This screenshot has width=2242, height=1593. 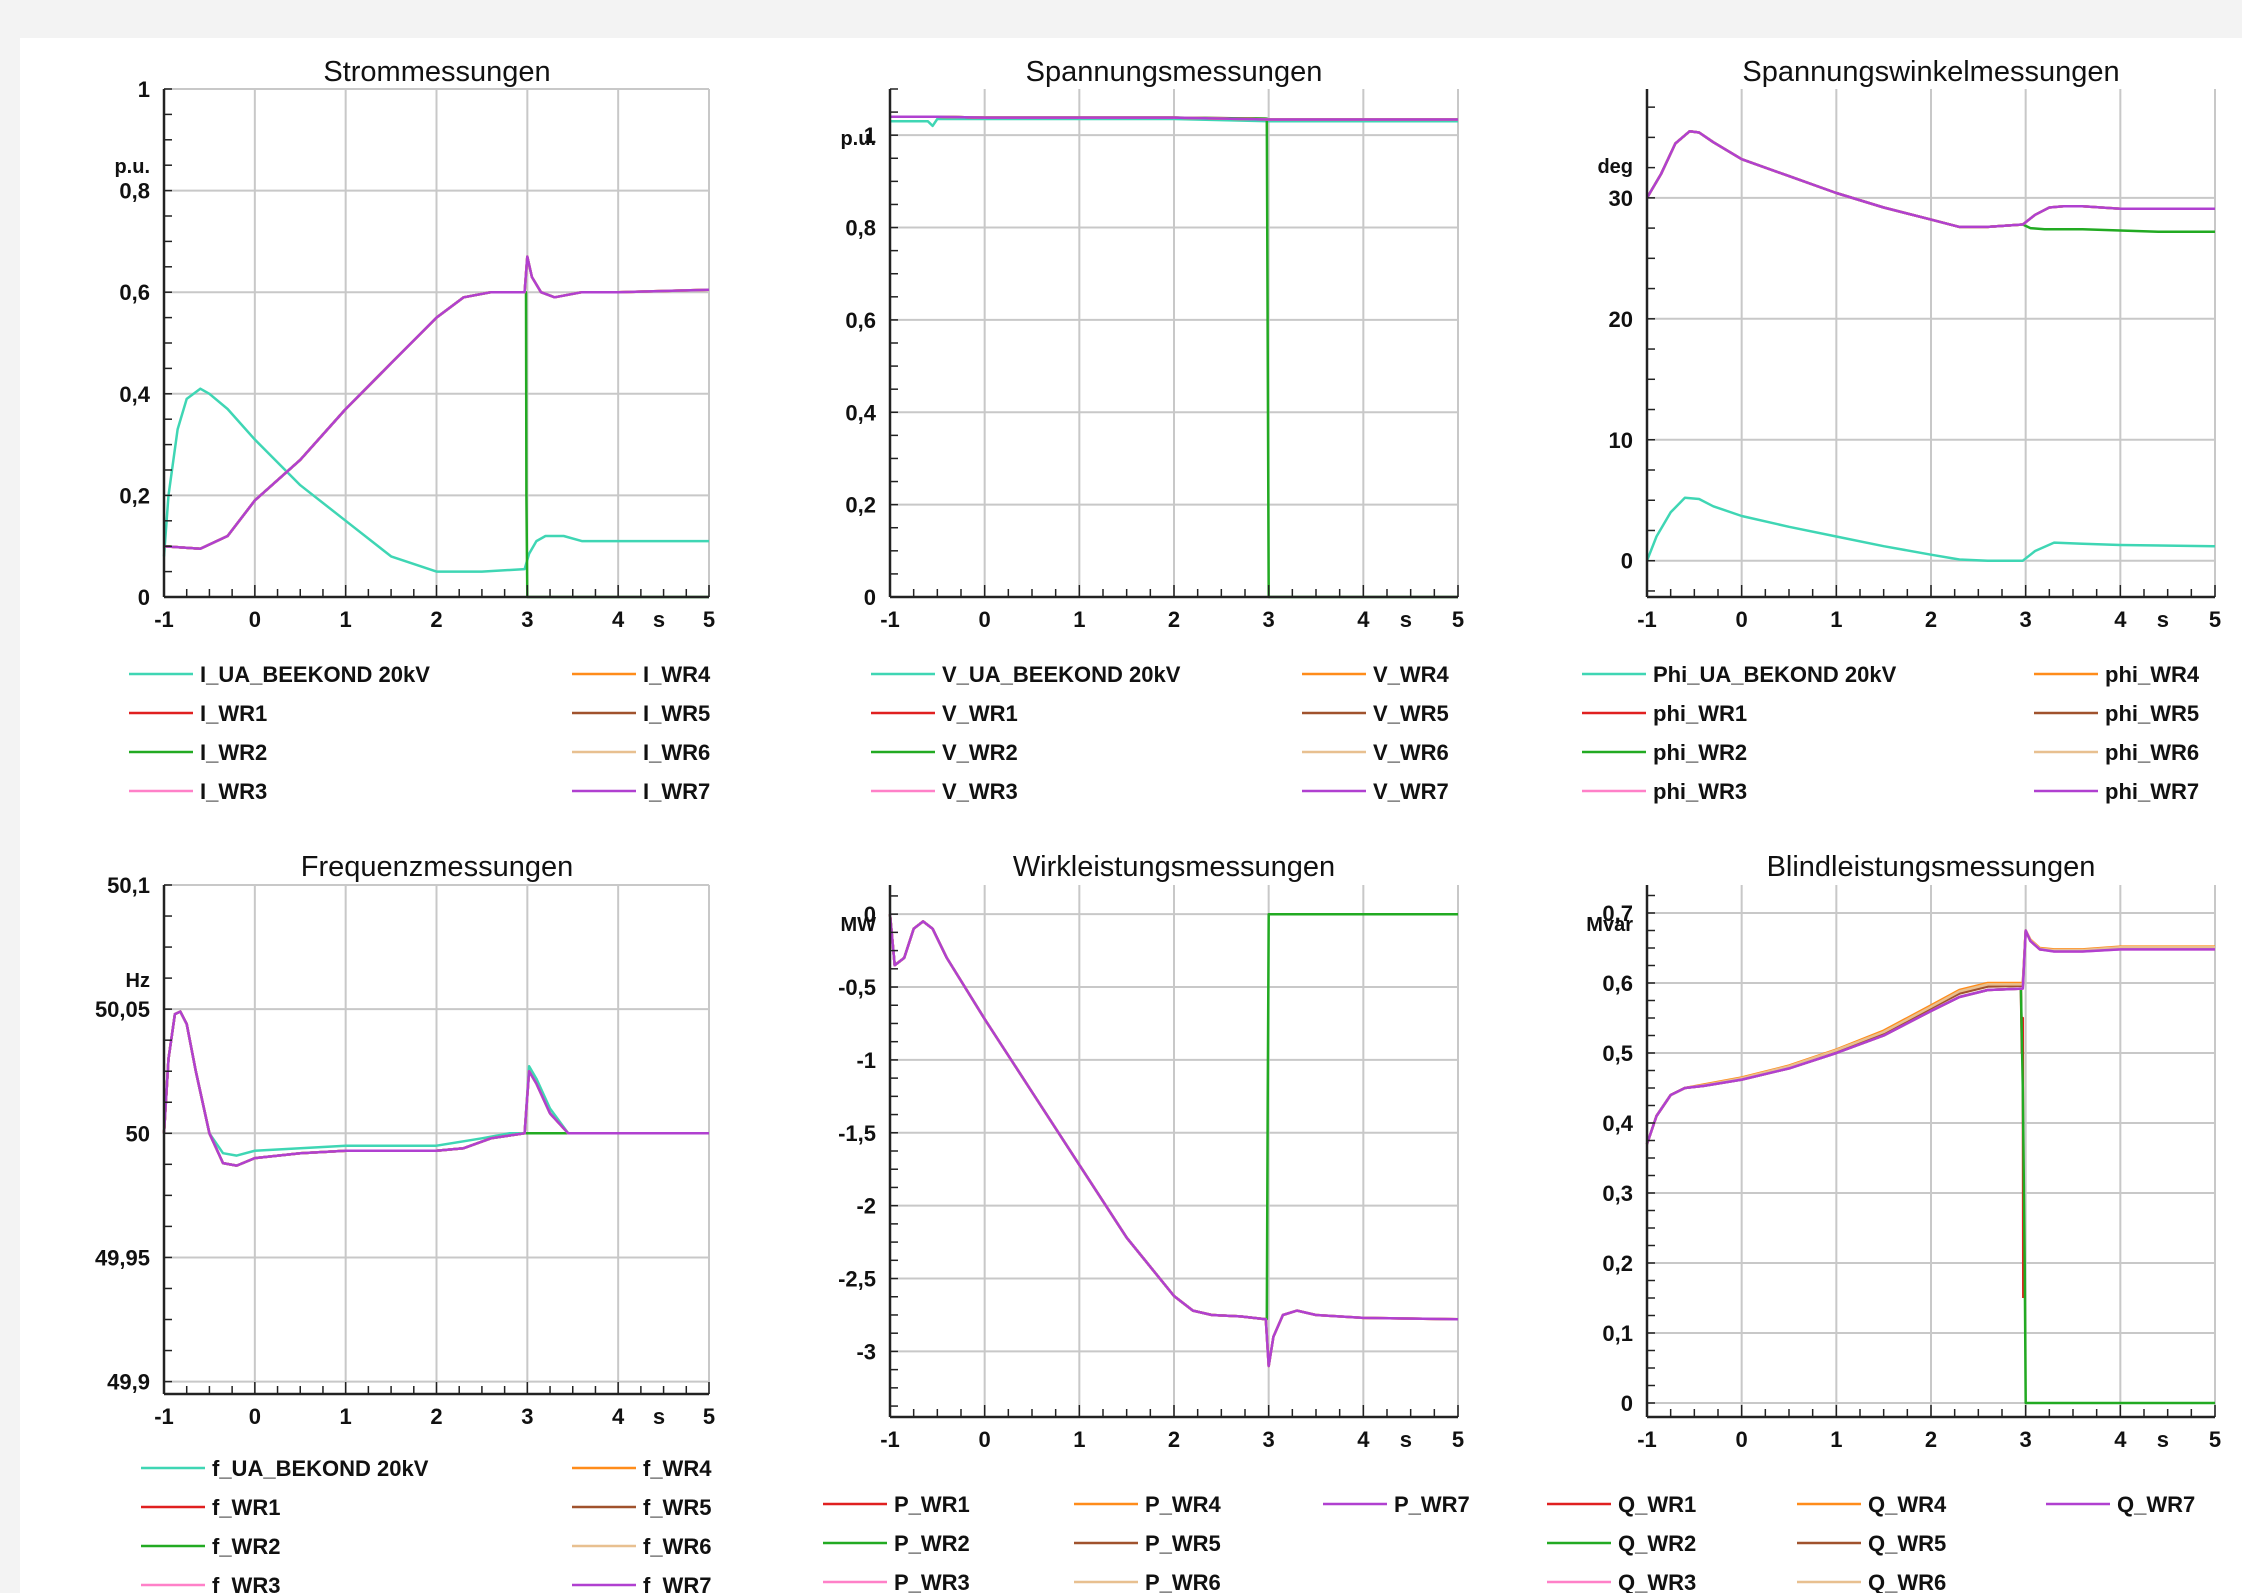 I want to click on legend-label: P_WR7, so click(x=1432, y=1504).